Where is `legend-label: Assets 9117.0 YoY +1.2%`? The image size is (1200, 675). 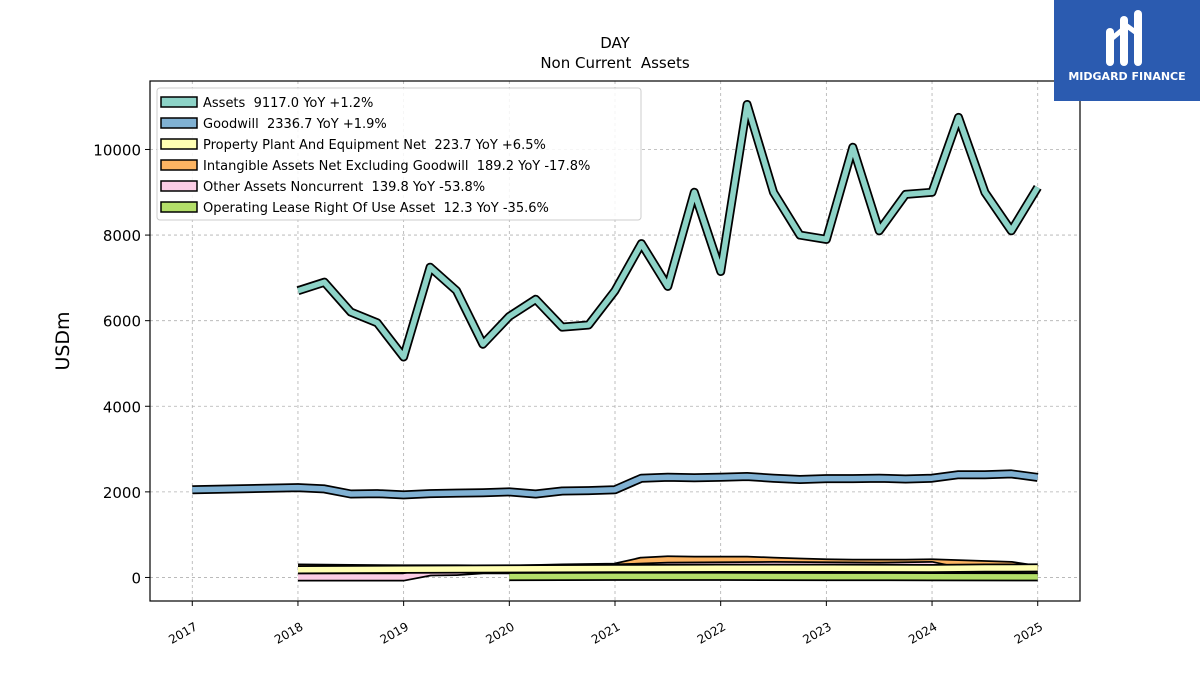
legend-label: Assets 9117.0 YoY +1.2% is located at coordinates (288, 103).